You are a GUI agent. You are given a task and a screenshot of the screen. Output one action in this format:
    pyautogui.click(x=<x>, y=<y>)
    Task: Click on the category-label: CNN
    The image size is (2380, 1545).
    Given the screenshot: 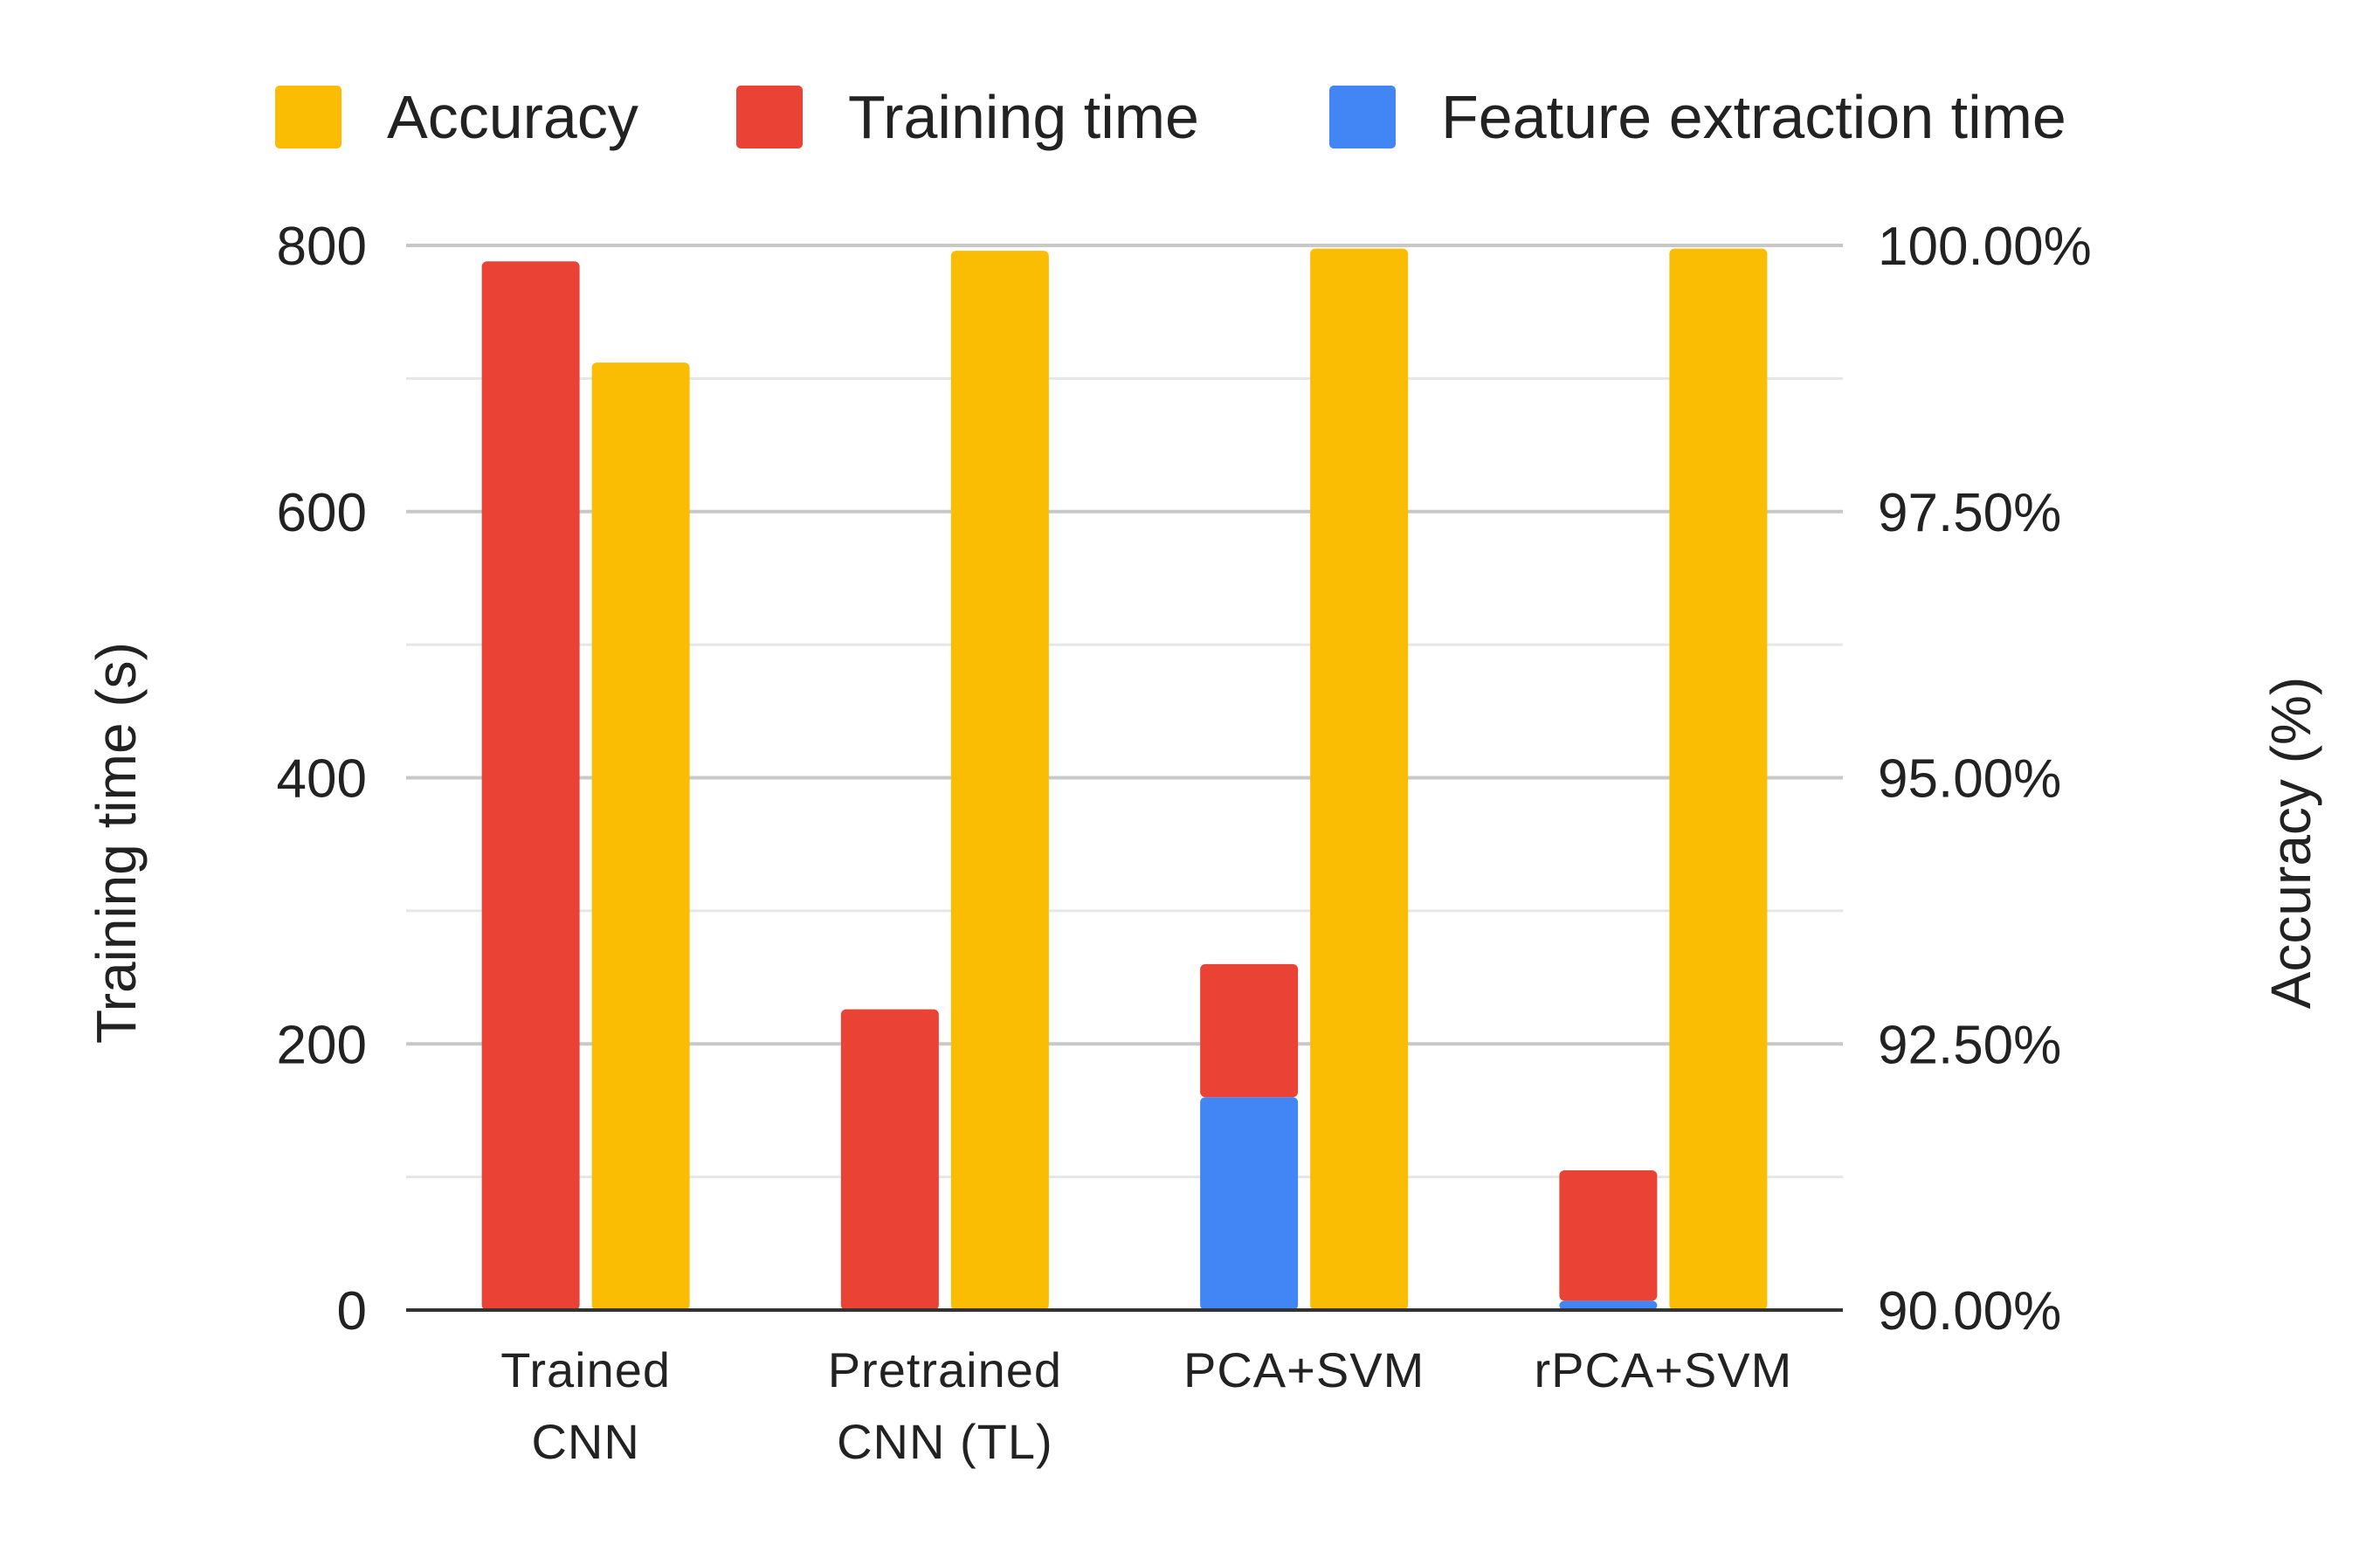 What is the action you would take?
    pyautogui.click(x=585, y=1441)
    